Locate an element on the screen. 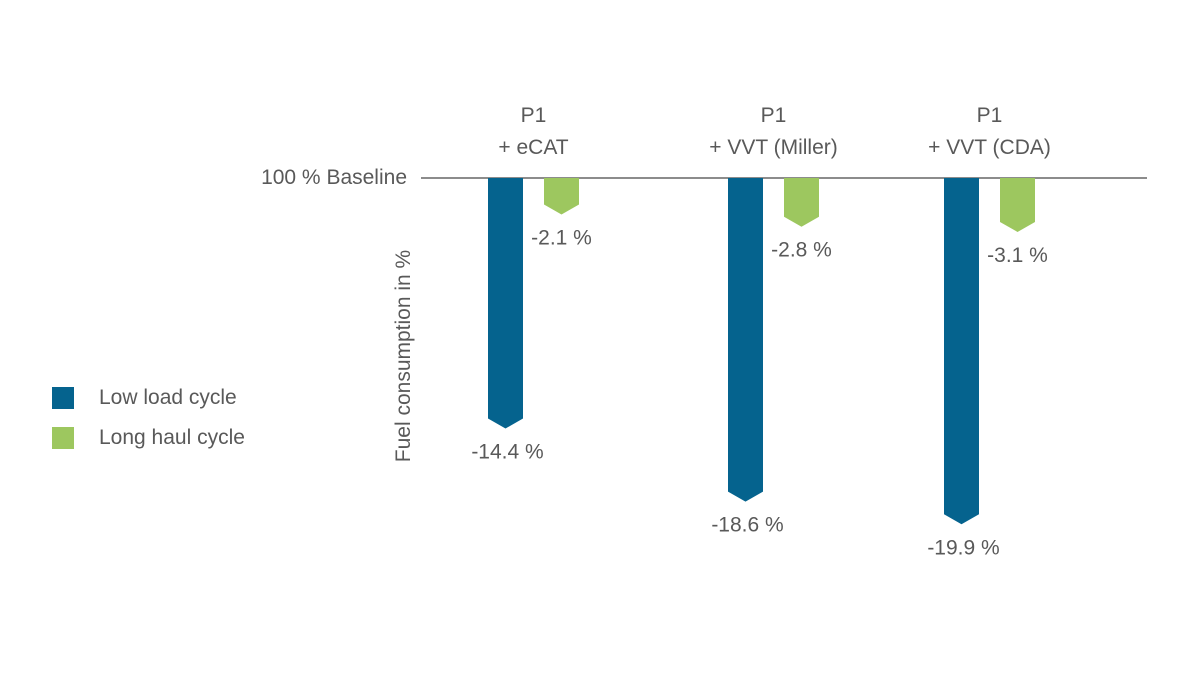 This screenshot has height=675, width=1200. baseline-label: 100 % Baseline is located at coordinates (334, 177).